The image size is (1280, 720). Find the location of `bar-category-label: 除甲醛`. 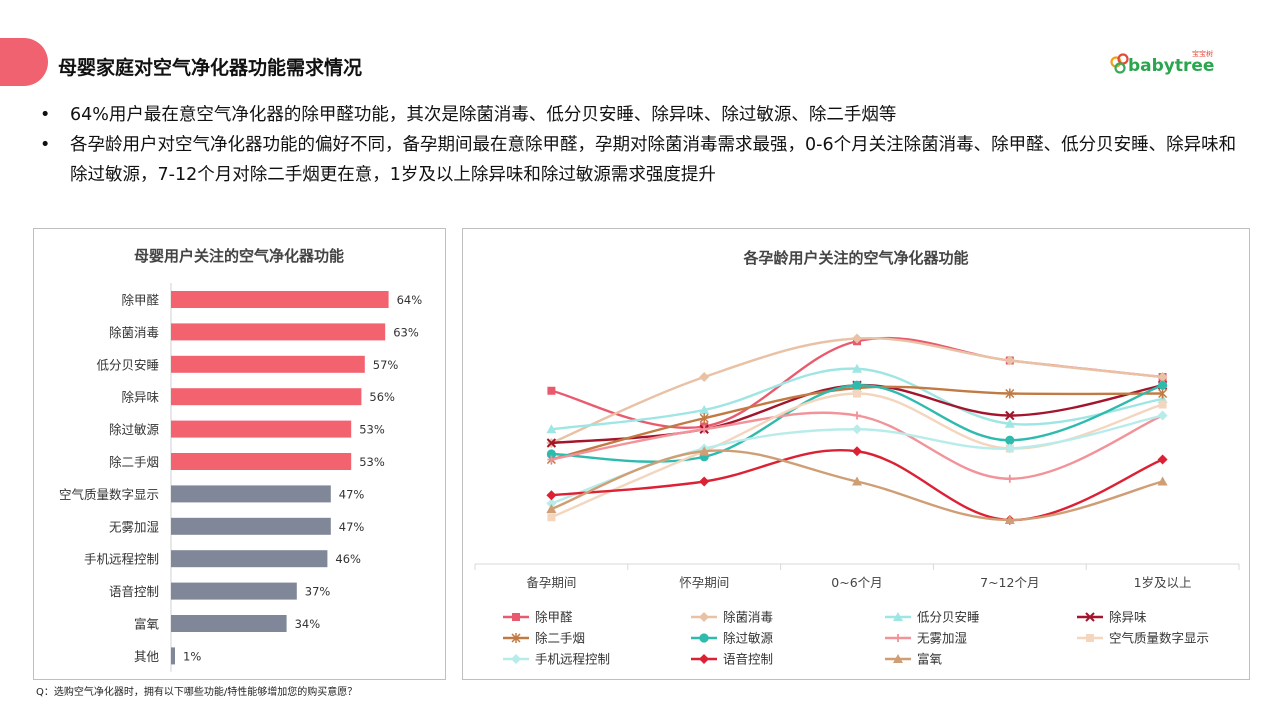

bar-category-label: 除甲醛 is located at coordinates (140, 300).